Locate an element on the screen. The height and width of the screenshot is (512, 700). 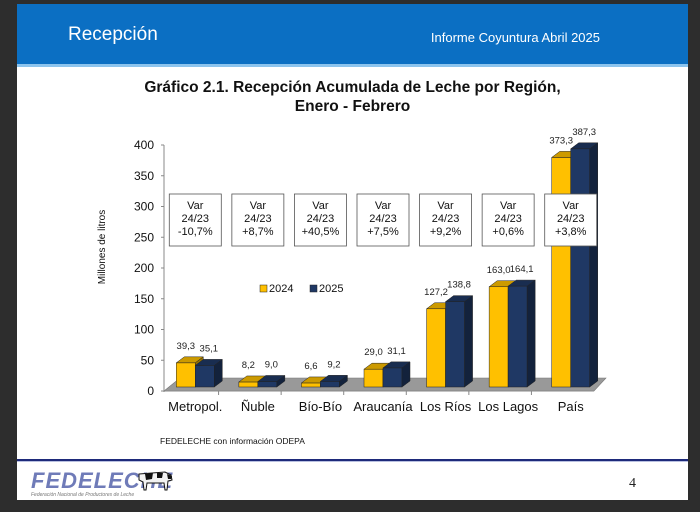
variation-text: +0,6% is located at coordinates (508, 232).